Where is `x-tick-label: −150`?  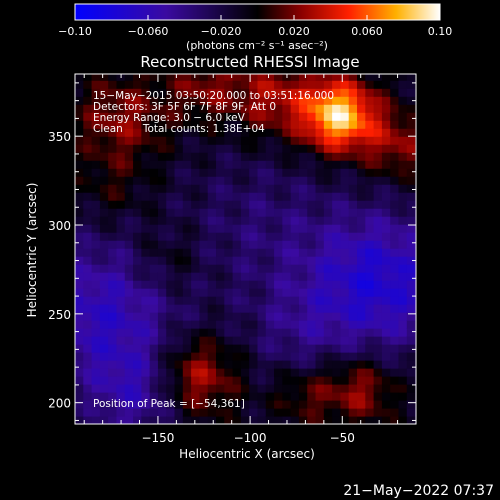
x-tick-label: −150 is located at coordinates (157, 438).